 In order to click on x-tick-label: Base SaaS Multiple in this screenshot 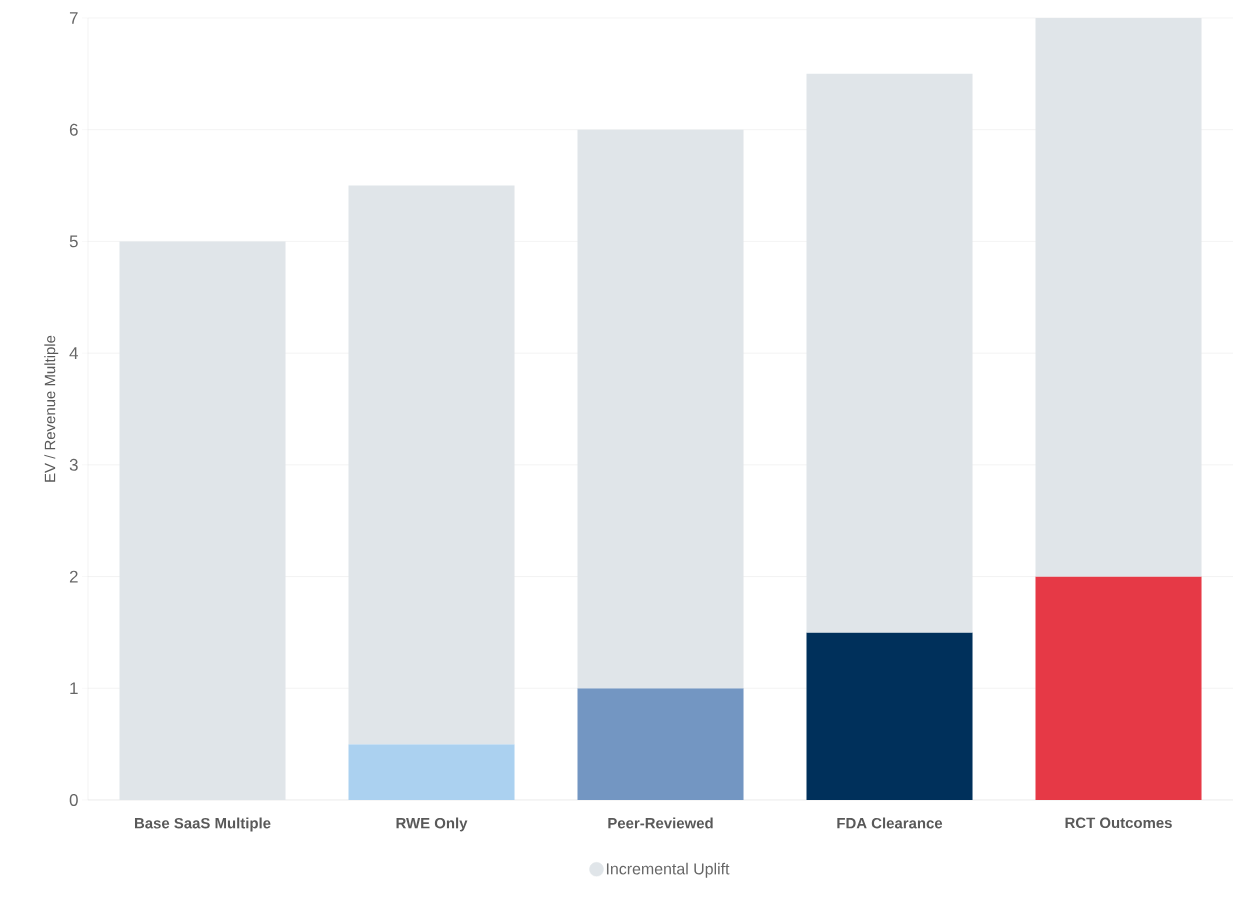, I will do `click(202, 824)`.